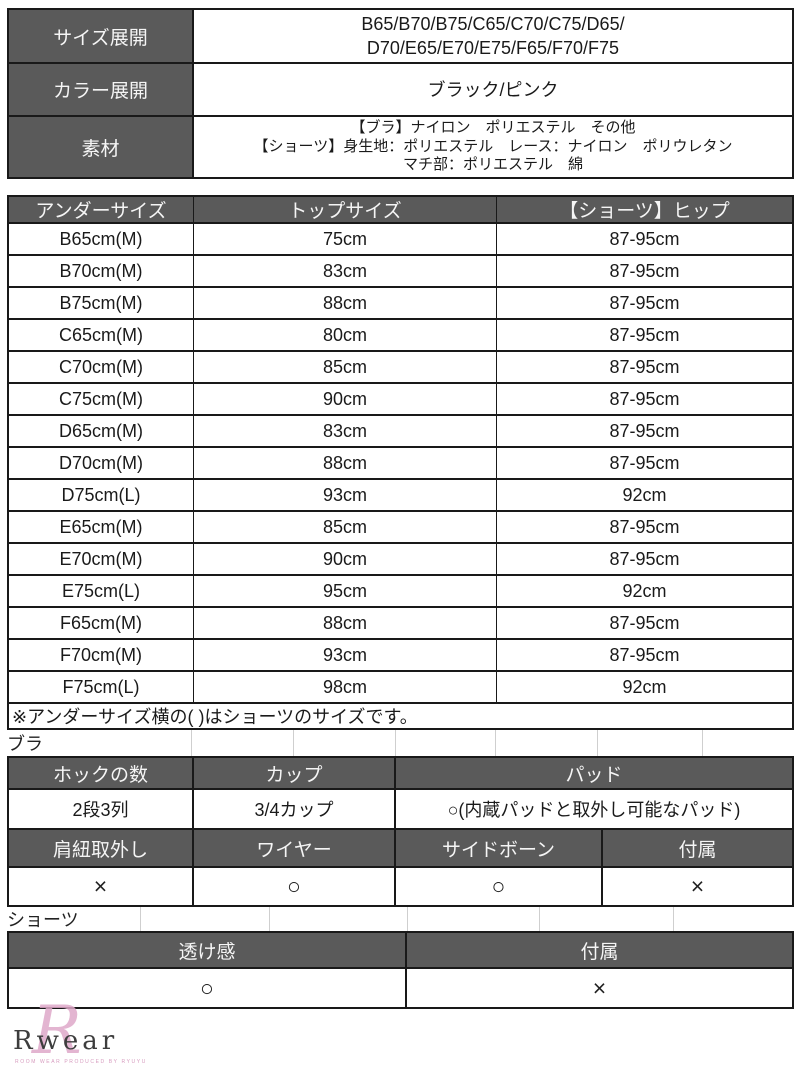 The height and width of the screenshot is (1067, 800). What do you see at coordinates (400, 743) in the screenshot?
I see `bra-section-label: ブラ` at bounding box center [400, 743].